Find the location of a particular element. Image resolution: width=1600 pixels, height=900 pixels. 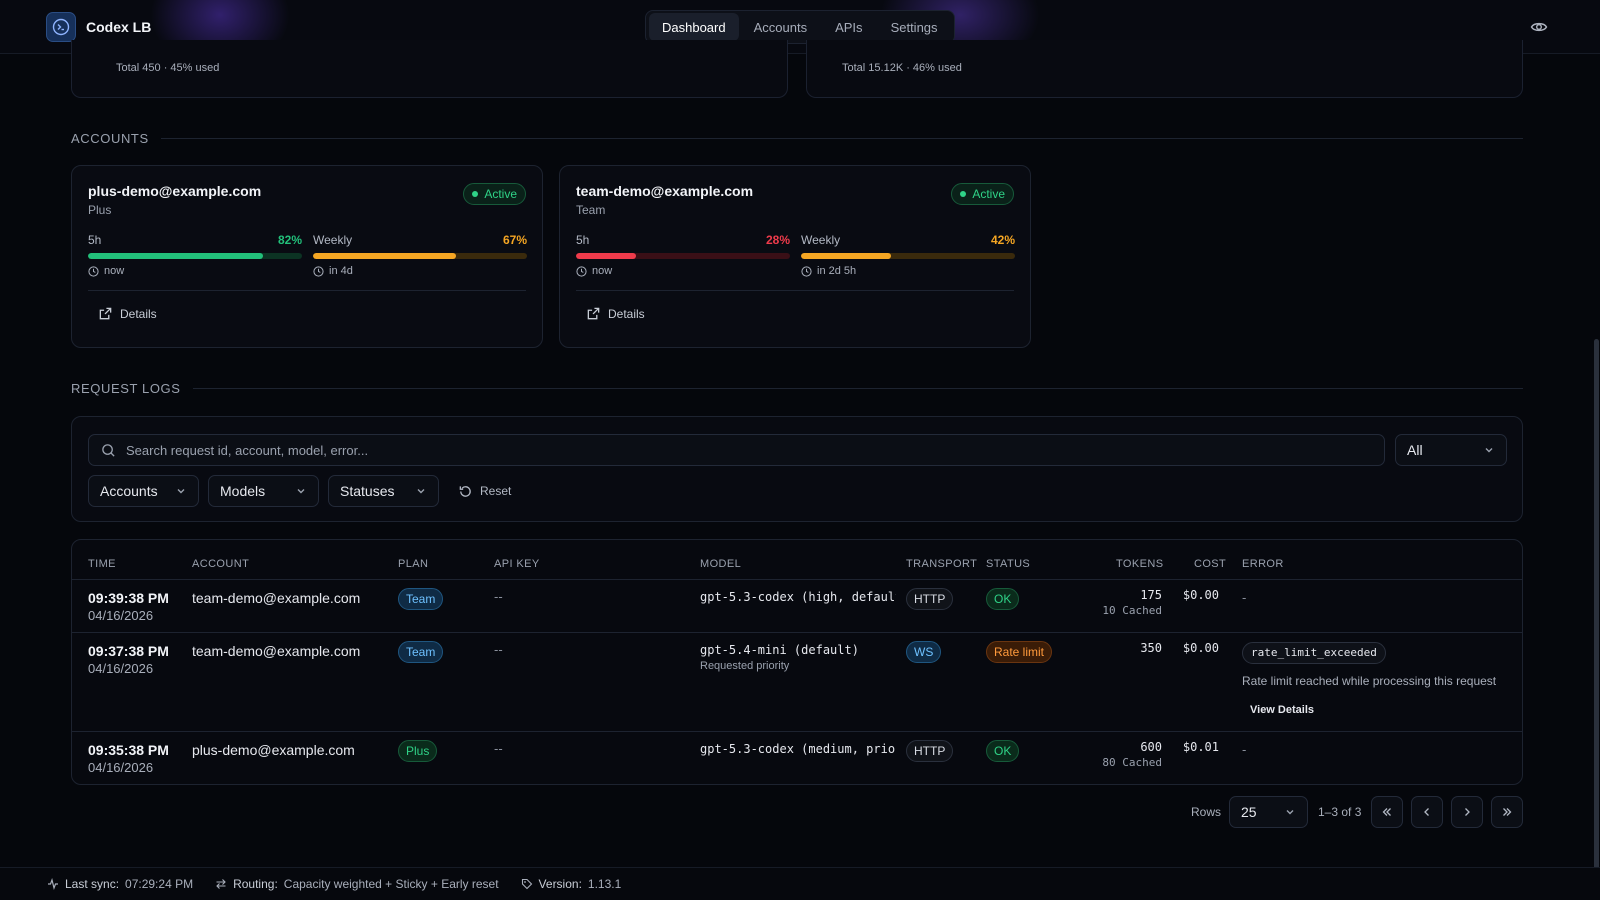

accounts-section-header: ACCOUNTS is located at coordinates (797, 138).